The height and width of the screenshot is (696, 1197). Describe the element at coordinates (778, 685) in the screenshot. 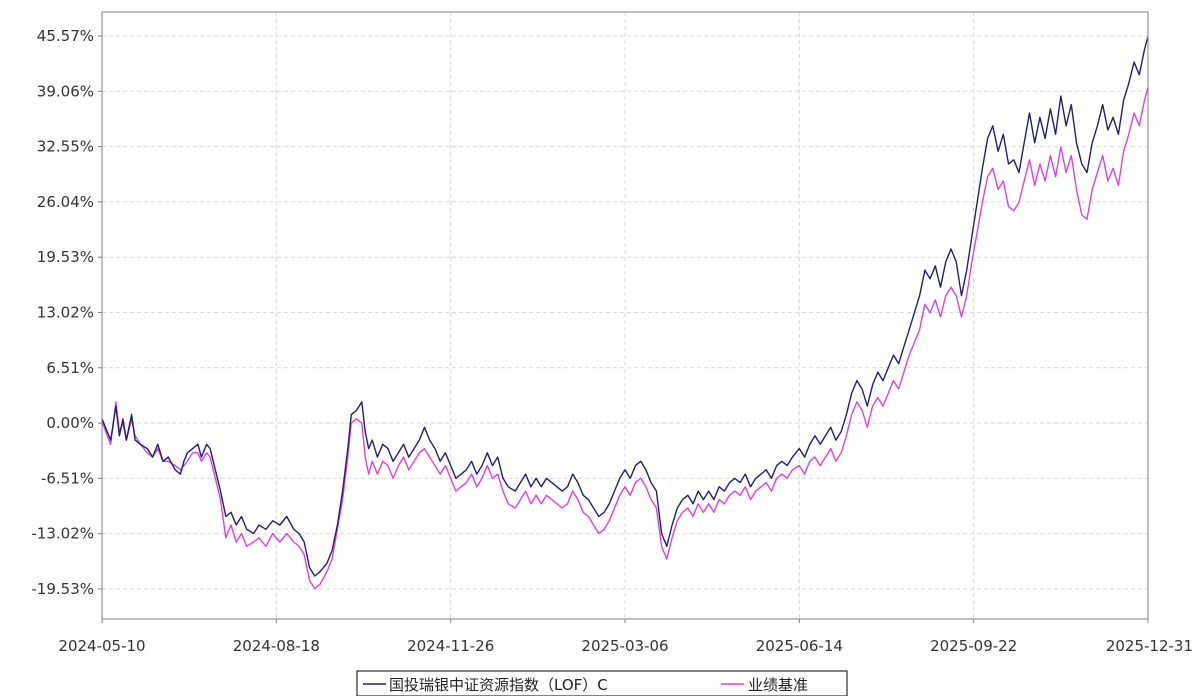

I see `legend-label-series-2: 业绩基准` at that location.